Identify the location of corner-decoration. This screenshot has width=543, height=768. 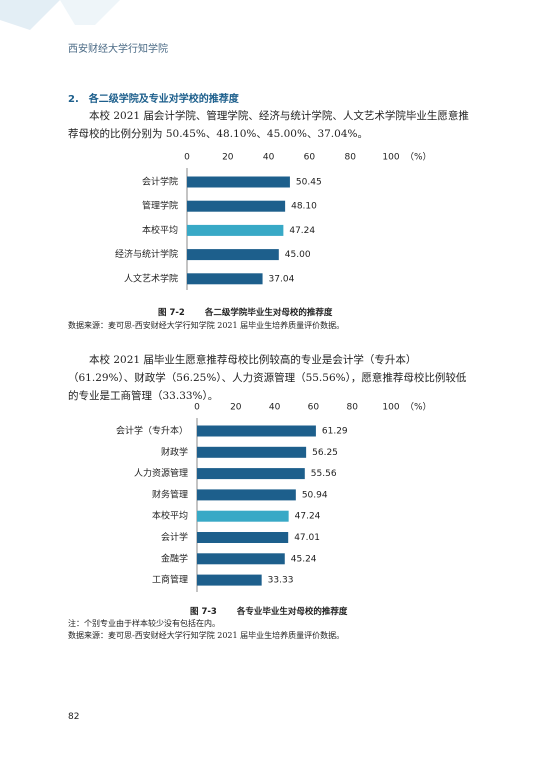
(60, 15).